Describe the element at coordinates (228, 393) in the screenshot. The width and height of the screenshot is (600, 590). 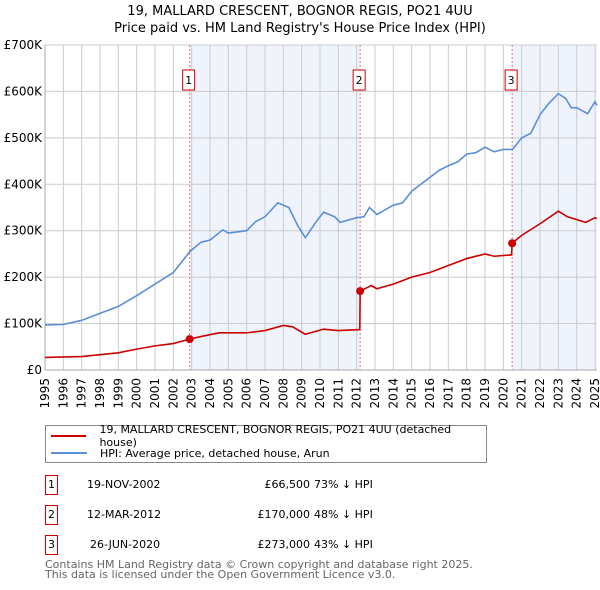
I see `x-tick-label: 2005` at that location.